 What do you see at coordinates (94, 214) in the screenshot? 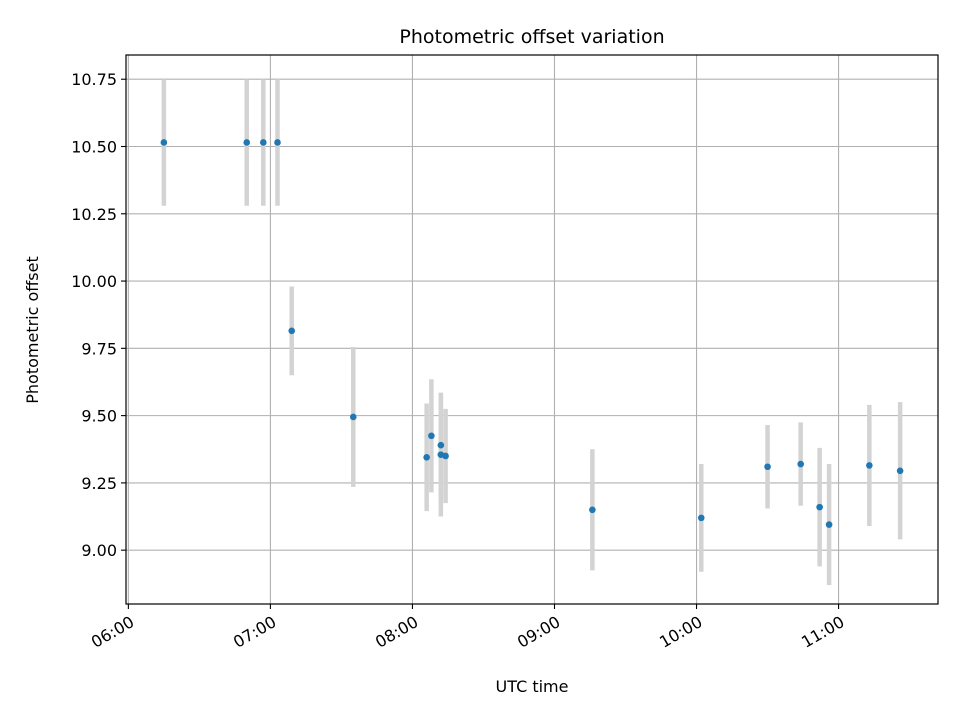
I see `y-tick-label: 10.25` at bounding box center [94, 214].